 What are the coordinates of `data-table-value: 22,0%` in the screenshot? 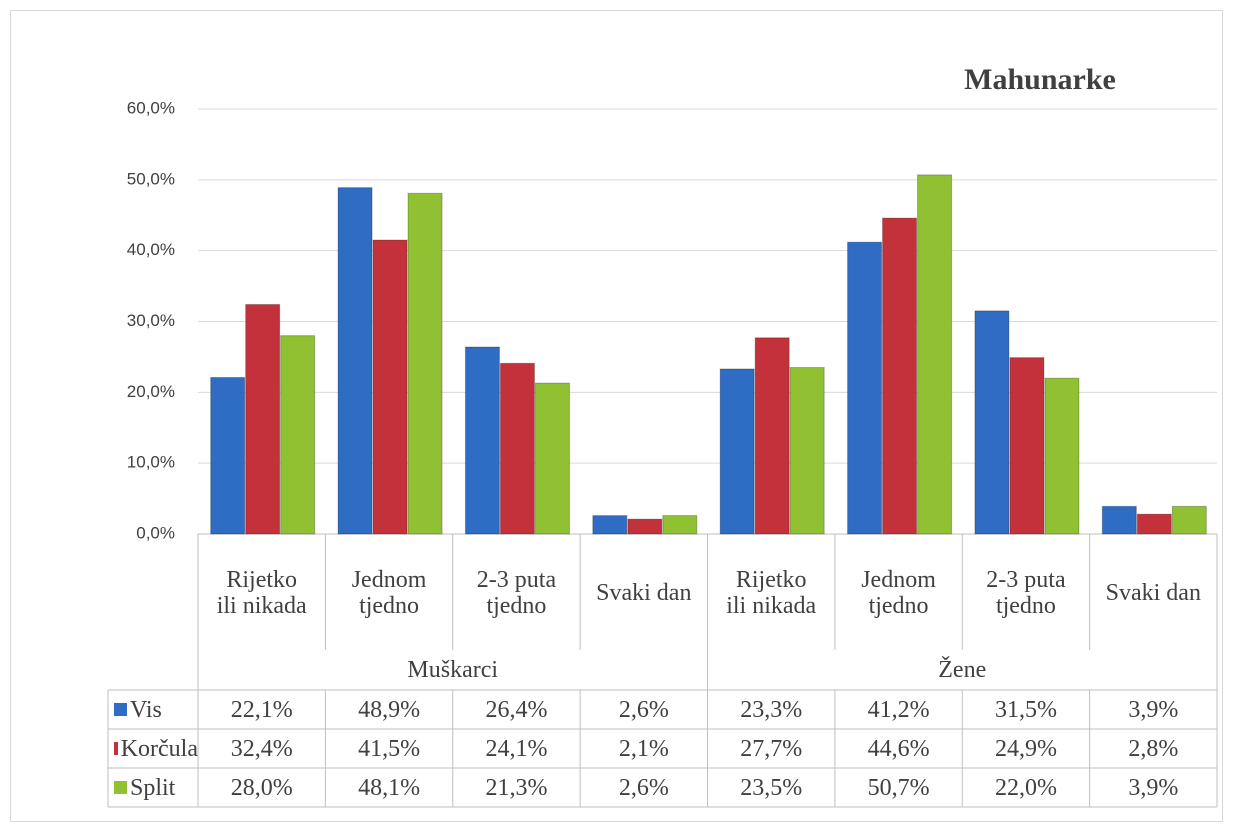 It's located at (1025, 787).